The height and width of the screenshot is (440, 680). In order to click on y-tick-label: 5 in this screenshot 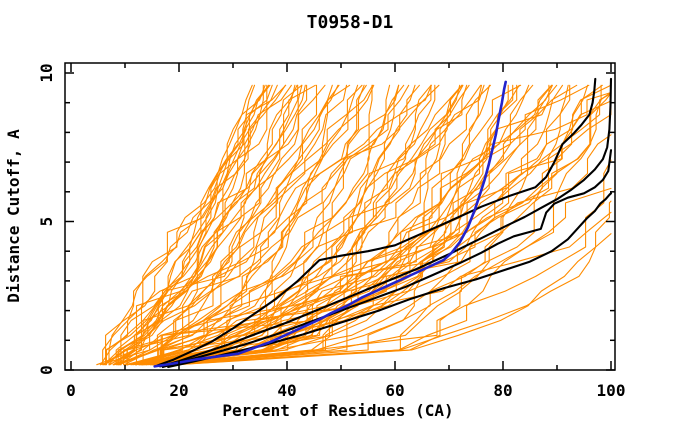, I will do `click(46, 222)`.